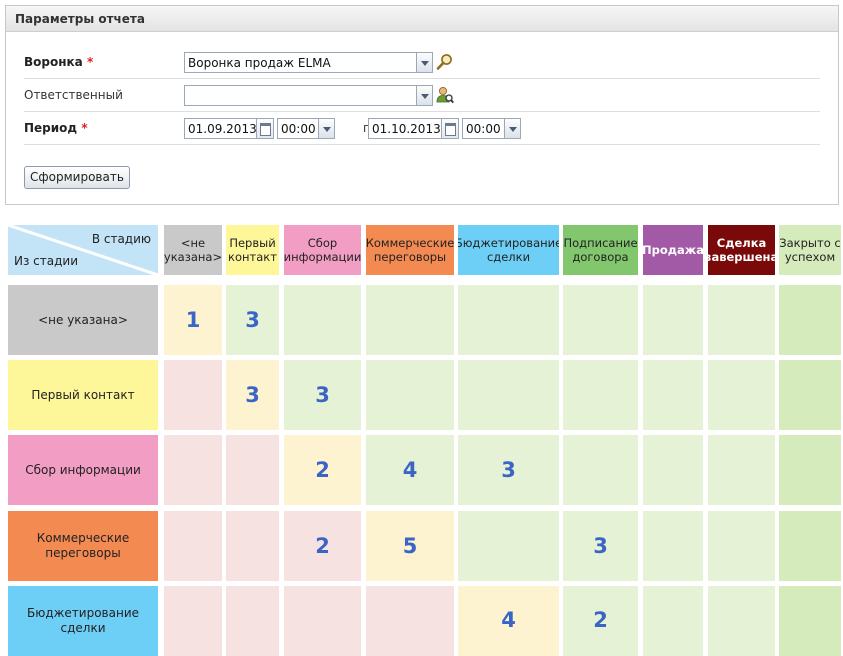 The width and height of the screenshot is (843, 656). What do you see at coordinates (193, 250) in the screenshot?
I see `column-header: <не указана>` at bounding box center [193, 250].